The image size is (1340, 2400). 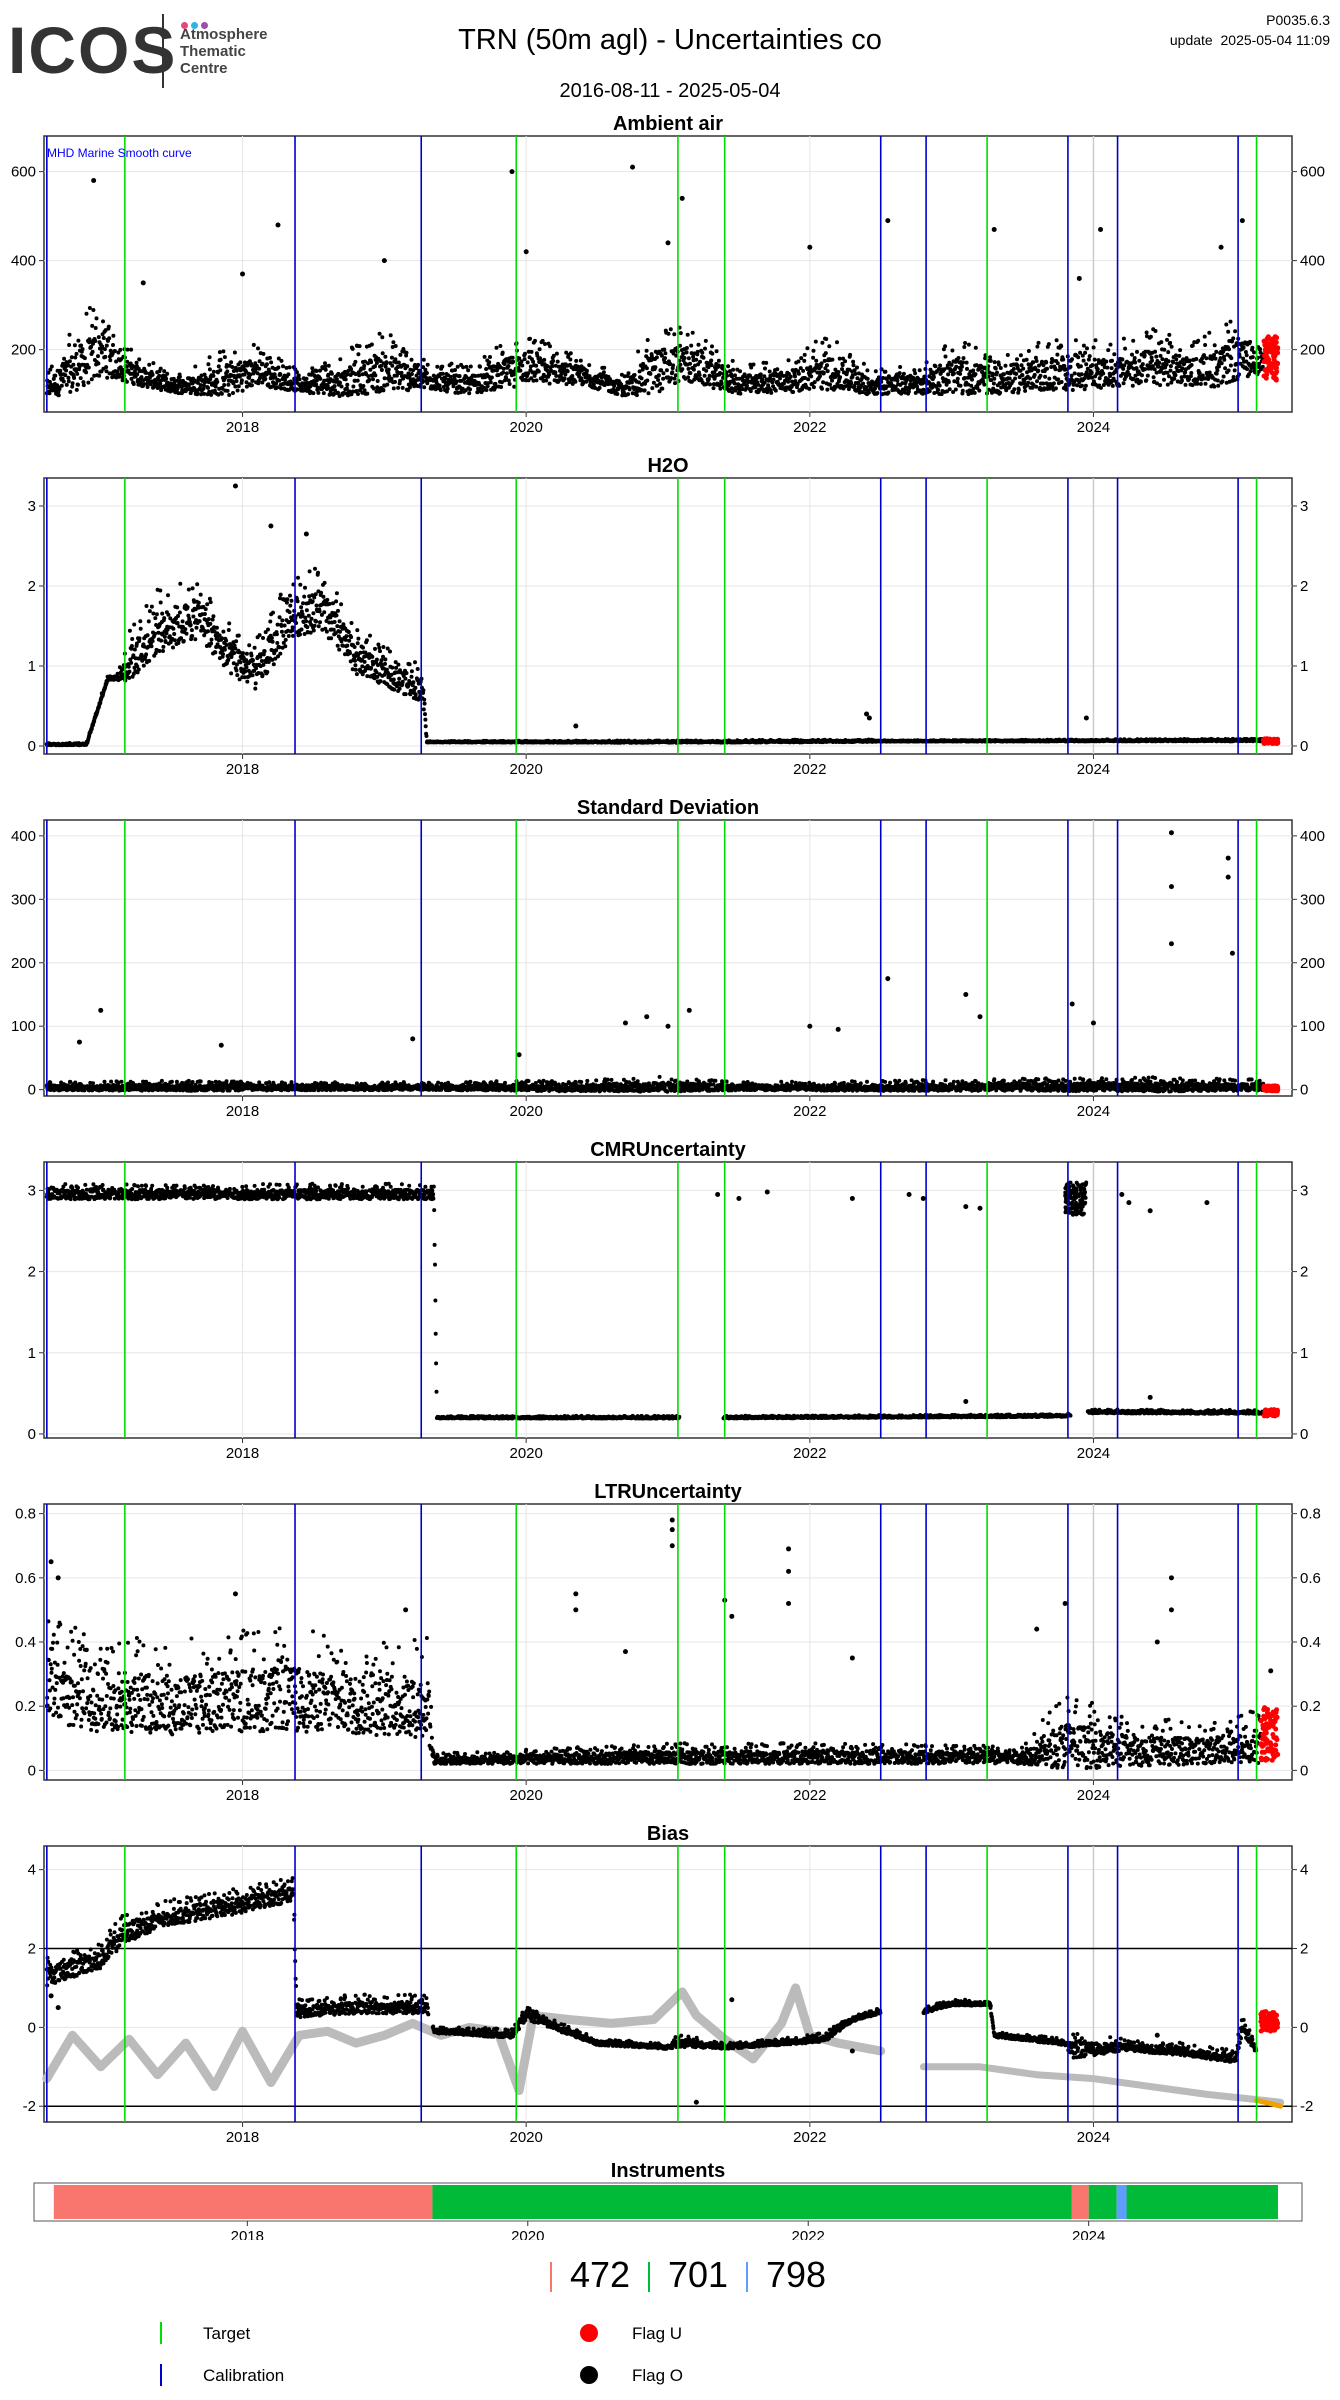 What do you see at coordinates (224, 34) in the screenshot?
I see `logo-subtitle-line: Atmosphere` at bounding box center [224, 34].